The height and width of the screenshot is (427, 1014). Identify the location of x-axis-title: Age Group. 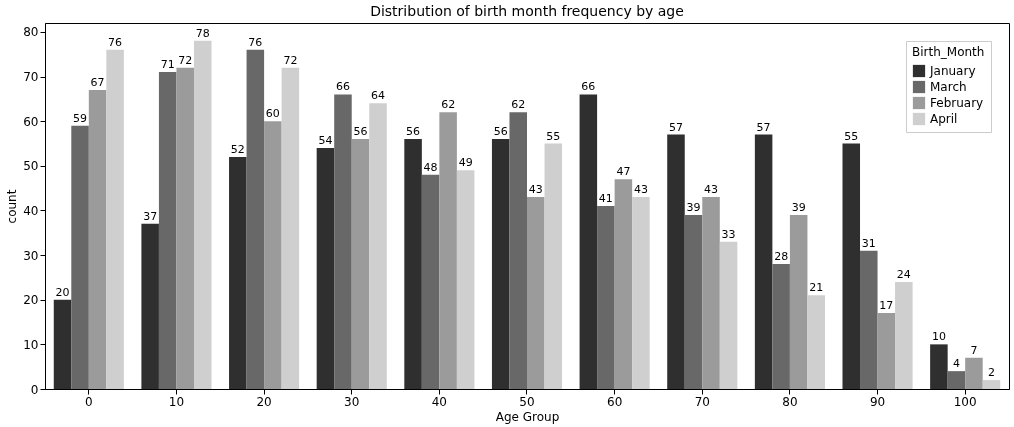
(527, 416).